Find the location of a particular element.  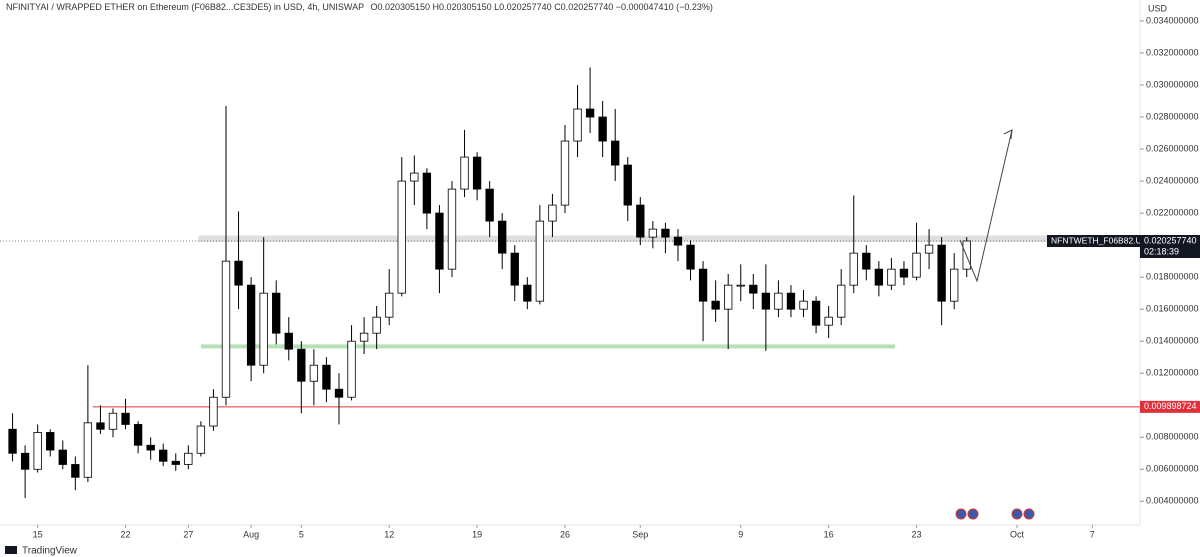

ohlc-high: H0.020305150 is located at coordinates (462, 7).